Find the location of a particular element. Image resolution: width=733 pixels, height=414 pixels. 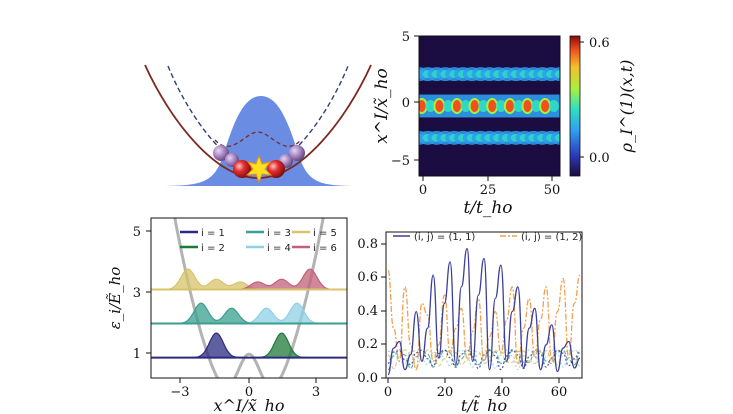

energy-legend-label: i = 6 is located at coordinates (325, 248).